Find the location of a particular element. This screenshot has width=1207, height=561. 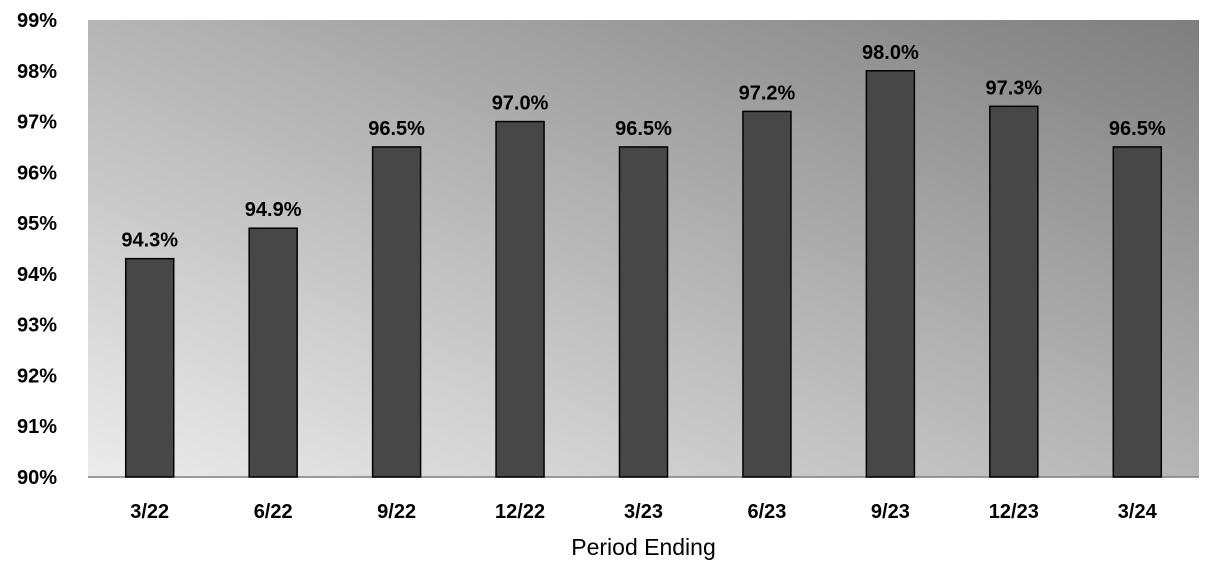

x-tick-label: 6/22 is located at coordinates (273, 512).